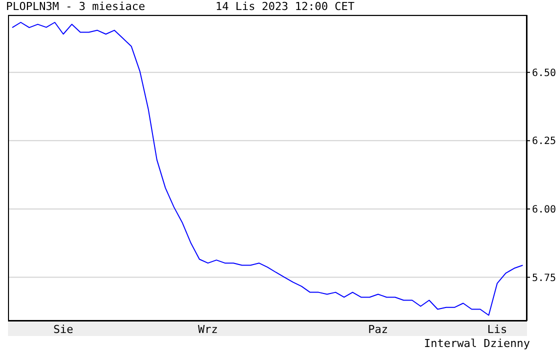 This screenshot has height=350, width=560. I want to click on y-tick-label: 6.25, so click(544, 142).